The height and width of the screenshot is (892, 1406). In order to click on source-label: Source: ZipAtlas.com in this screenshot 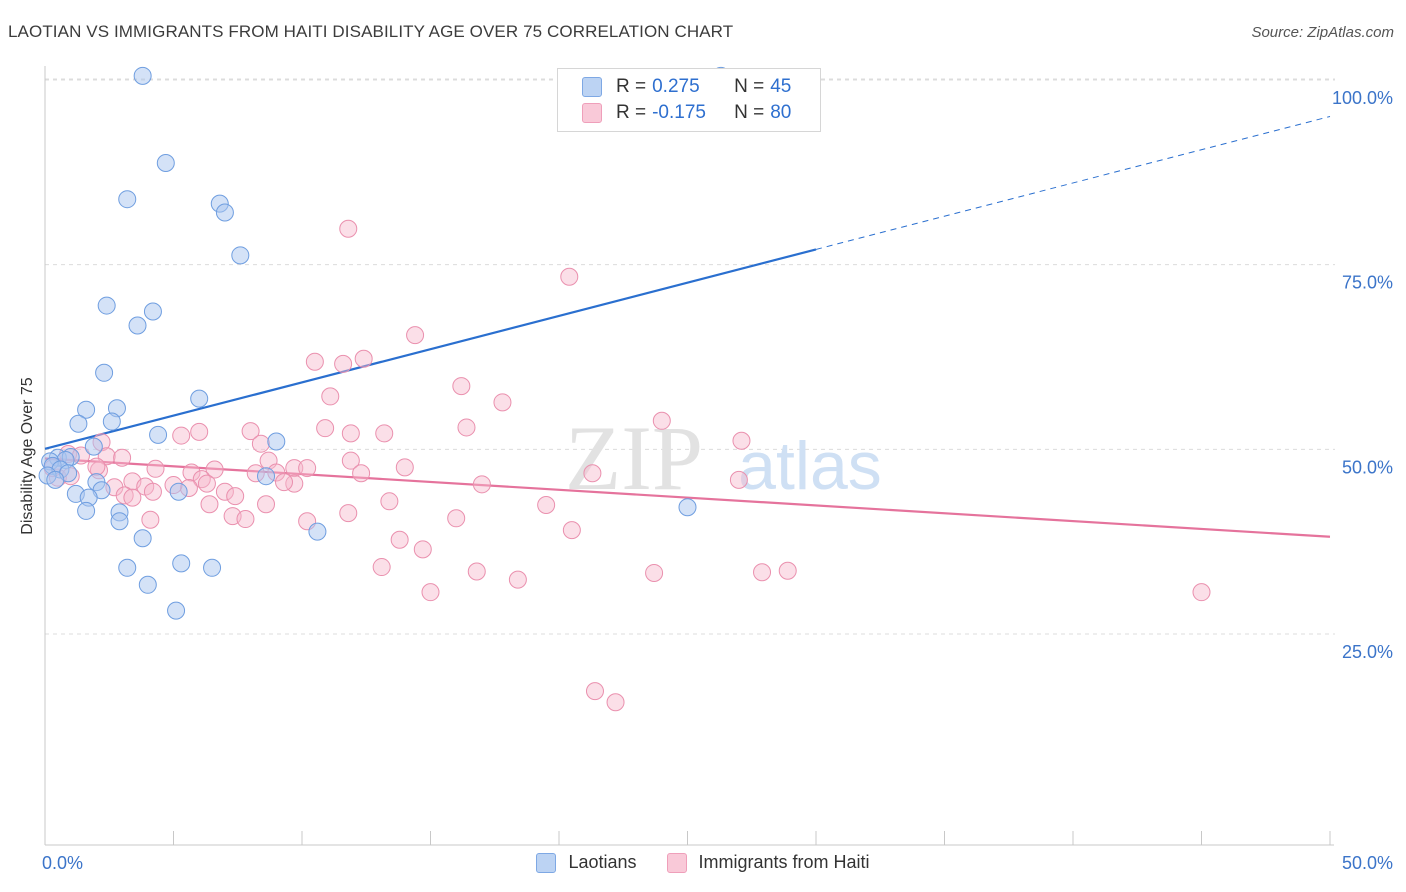, I will do `click(1322, 32)`.